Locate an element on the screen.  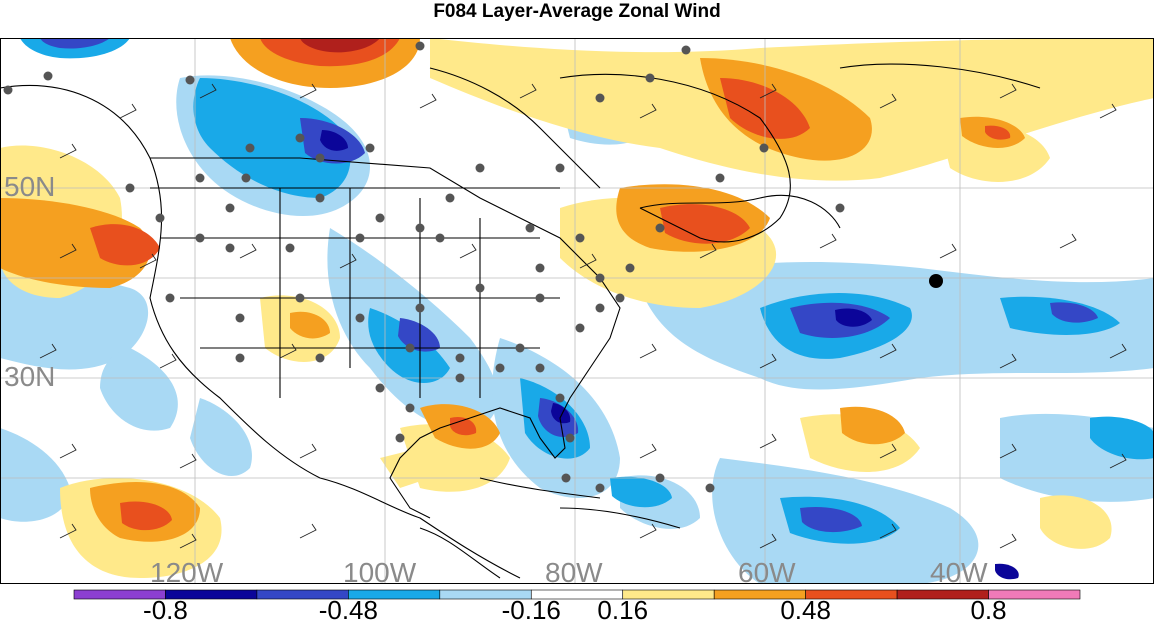
colorbar-labels: -0.8 -0.48 -0.16 0.16 0.48 0.8 is located at coordinates (575, 608).